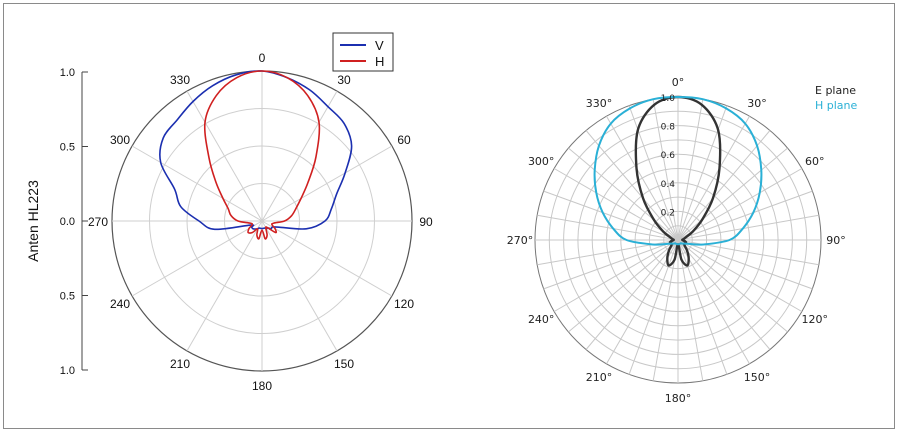 This screenshot has width=900, height=434. I want to click on left-angle-label: 150, so click(344, 364).